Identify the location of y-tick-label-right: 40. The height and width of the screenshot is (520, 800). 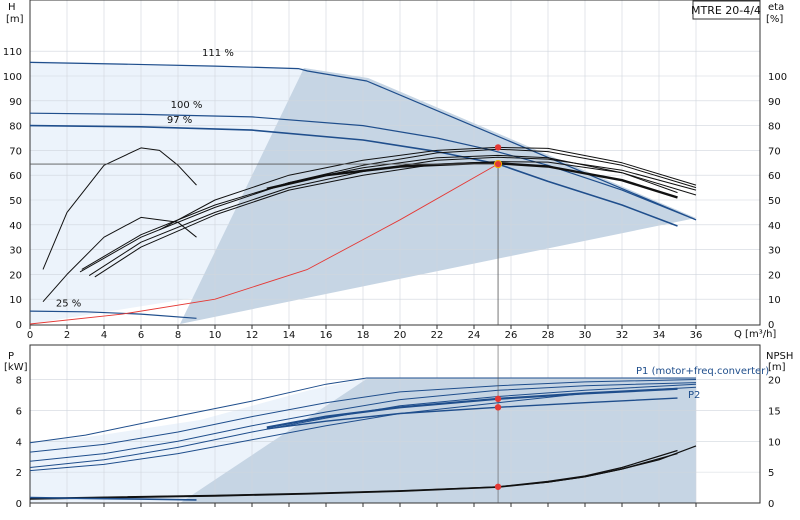
(774, 226).